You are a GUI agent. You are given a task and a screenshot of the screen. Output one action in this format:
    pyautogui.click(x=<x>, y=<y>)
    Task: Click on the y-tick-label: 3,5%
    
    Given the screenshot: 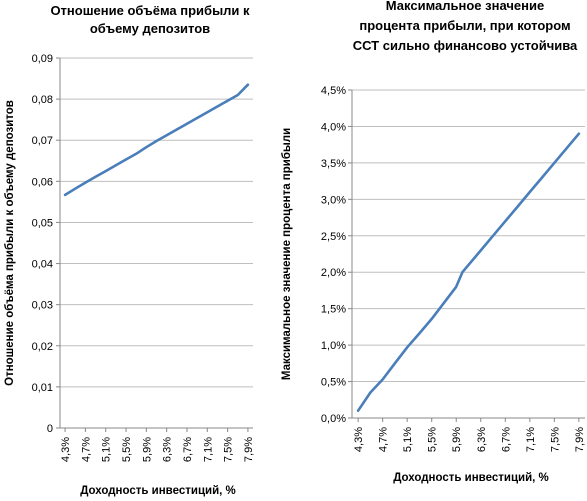 What is the action you would take?
    pyautogui.click(x=333, y=164)
    